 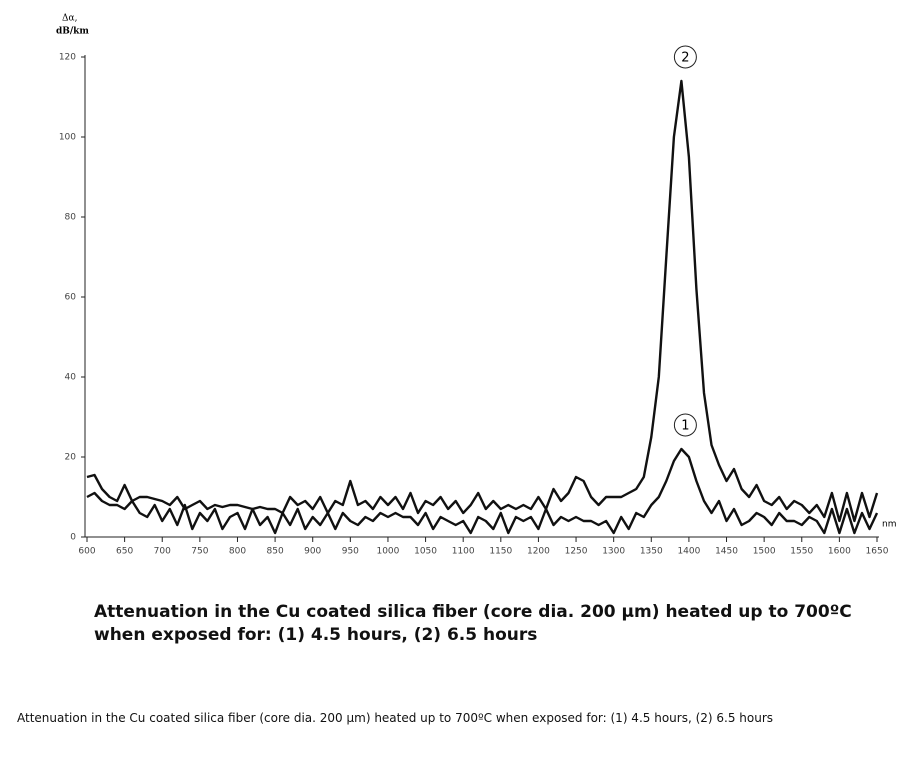 I want to click on x-tick-label: 1400, so click(x=688, y=552).